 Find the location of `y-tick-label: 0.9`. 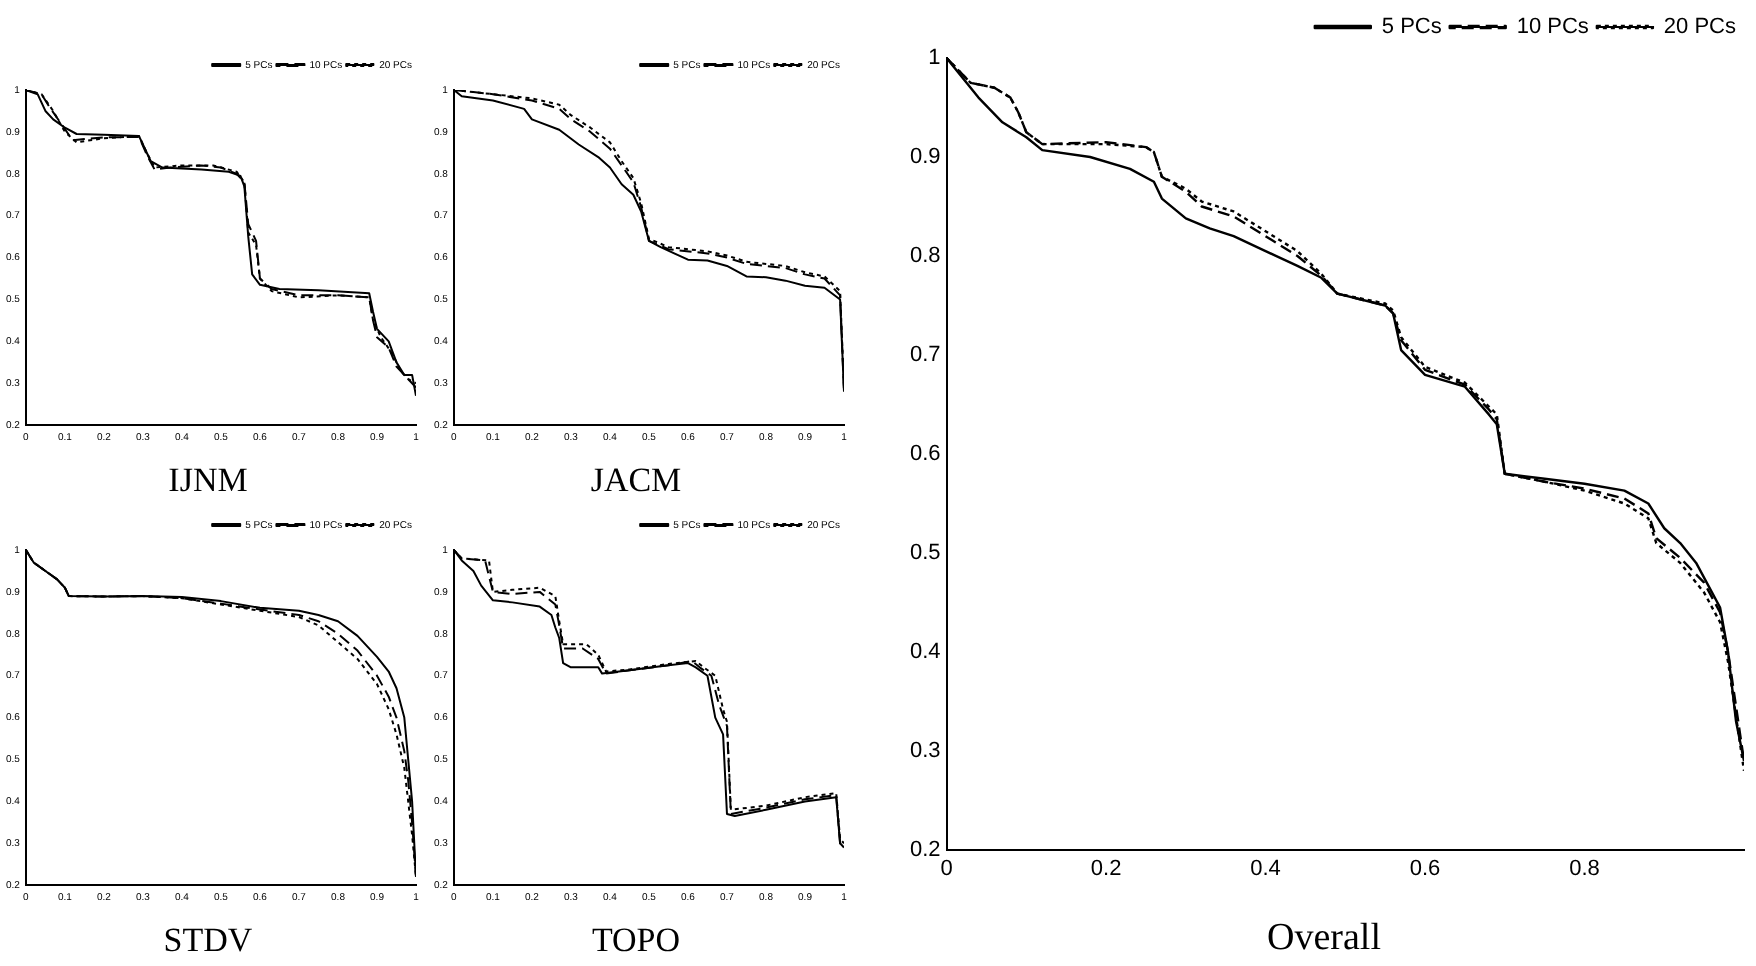

y-tick-label: 0.9 is located at coordinates (925, 157).